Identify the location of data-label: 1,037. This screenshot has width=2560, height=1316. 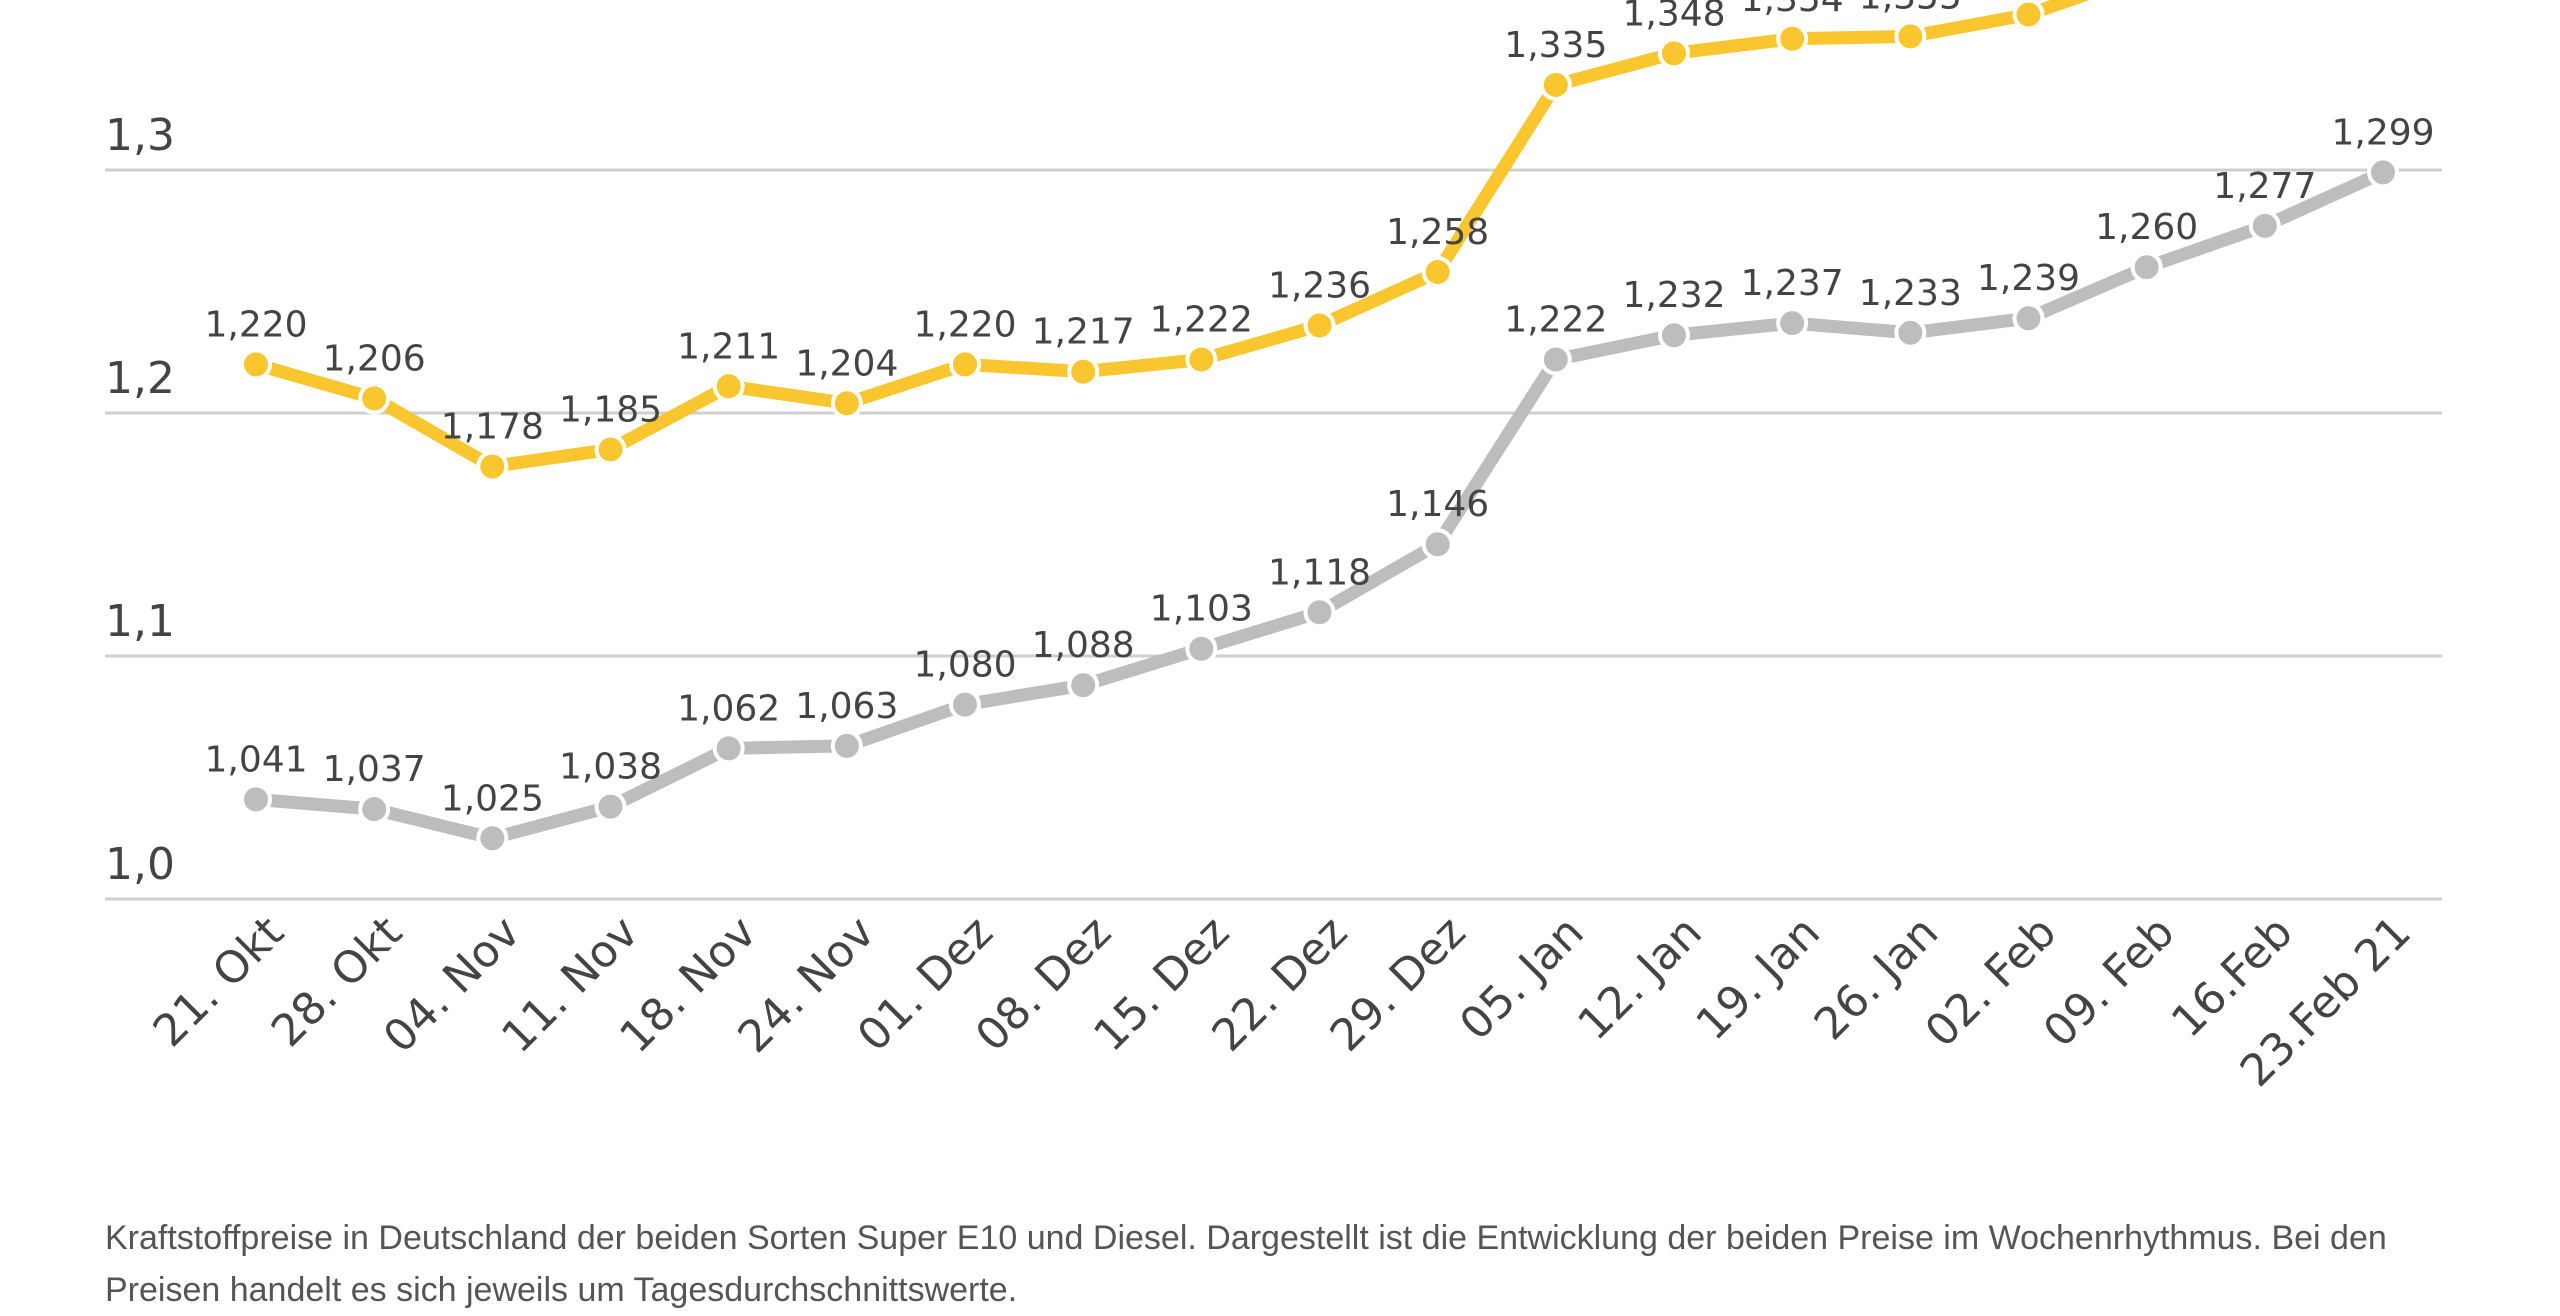
(374, 769).